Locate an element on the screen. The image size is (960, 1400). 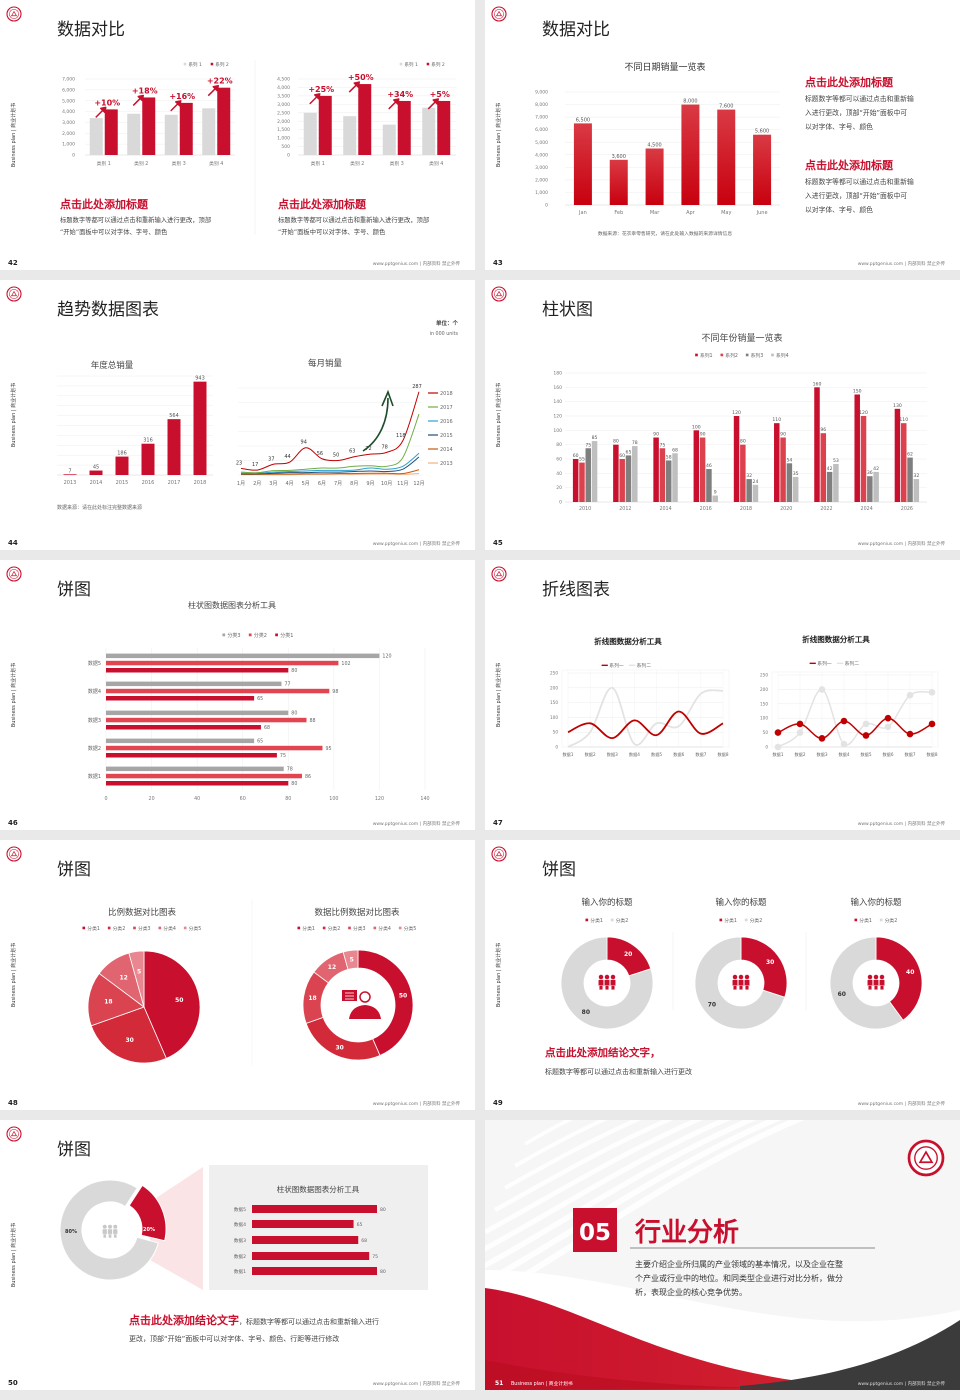
x-tick-label: 2022 is located at coordinates (826, 509).